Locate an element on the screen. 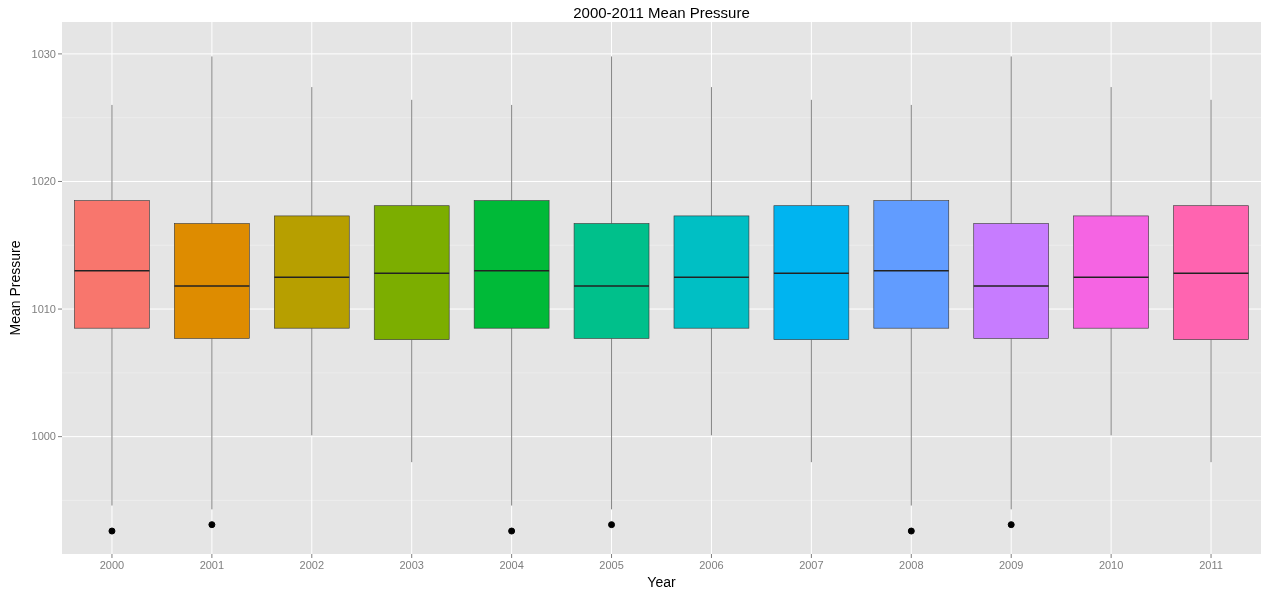 This screenshot has height=599, width=1269. y-axis-title: Mean Pressure is located at coordinates (15, 288).